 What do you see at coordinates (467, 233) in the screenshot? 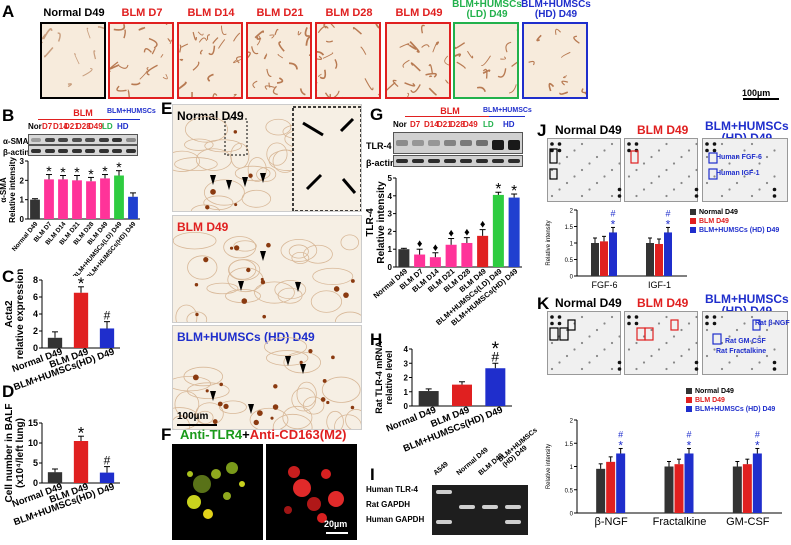
I see `panel-g-significance-mark: ♦` at bounding box center [467, 233].